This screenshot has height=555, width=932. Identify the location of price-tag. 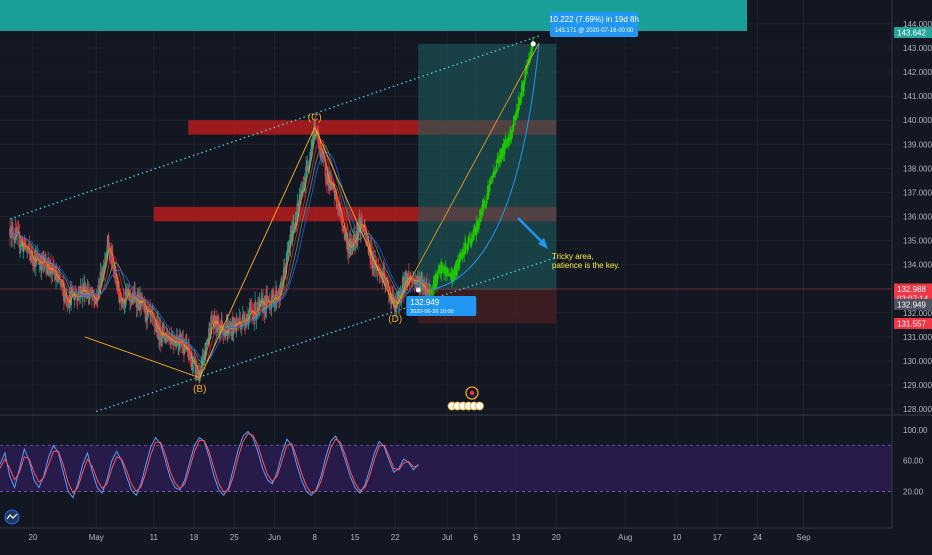
(913, 33).